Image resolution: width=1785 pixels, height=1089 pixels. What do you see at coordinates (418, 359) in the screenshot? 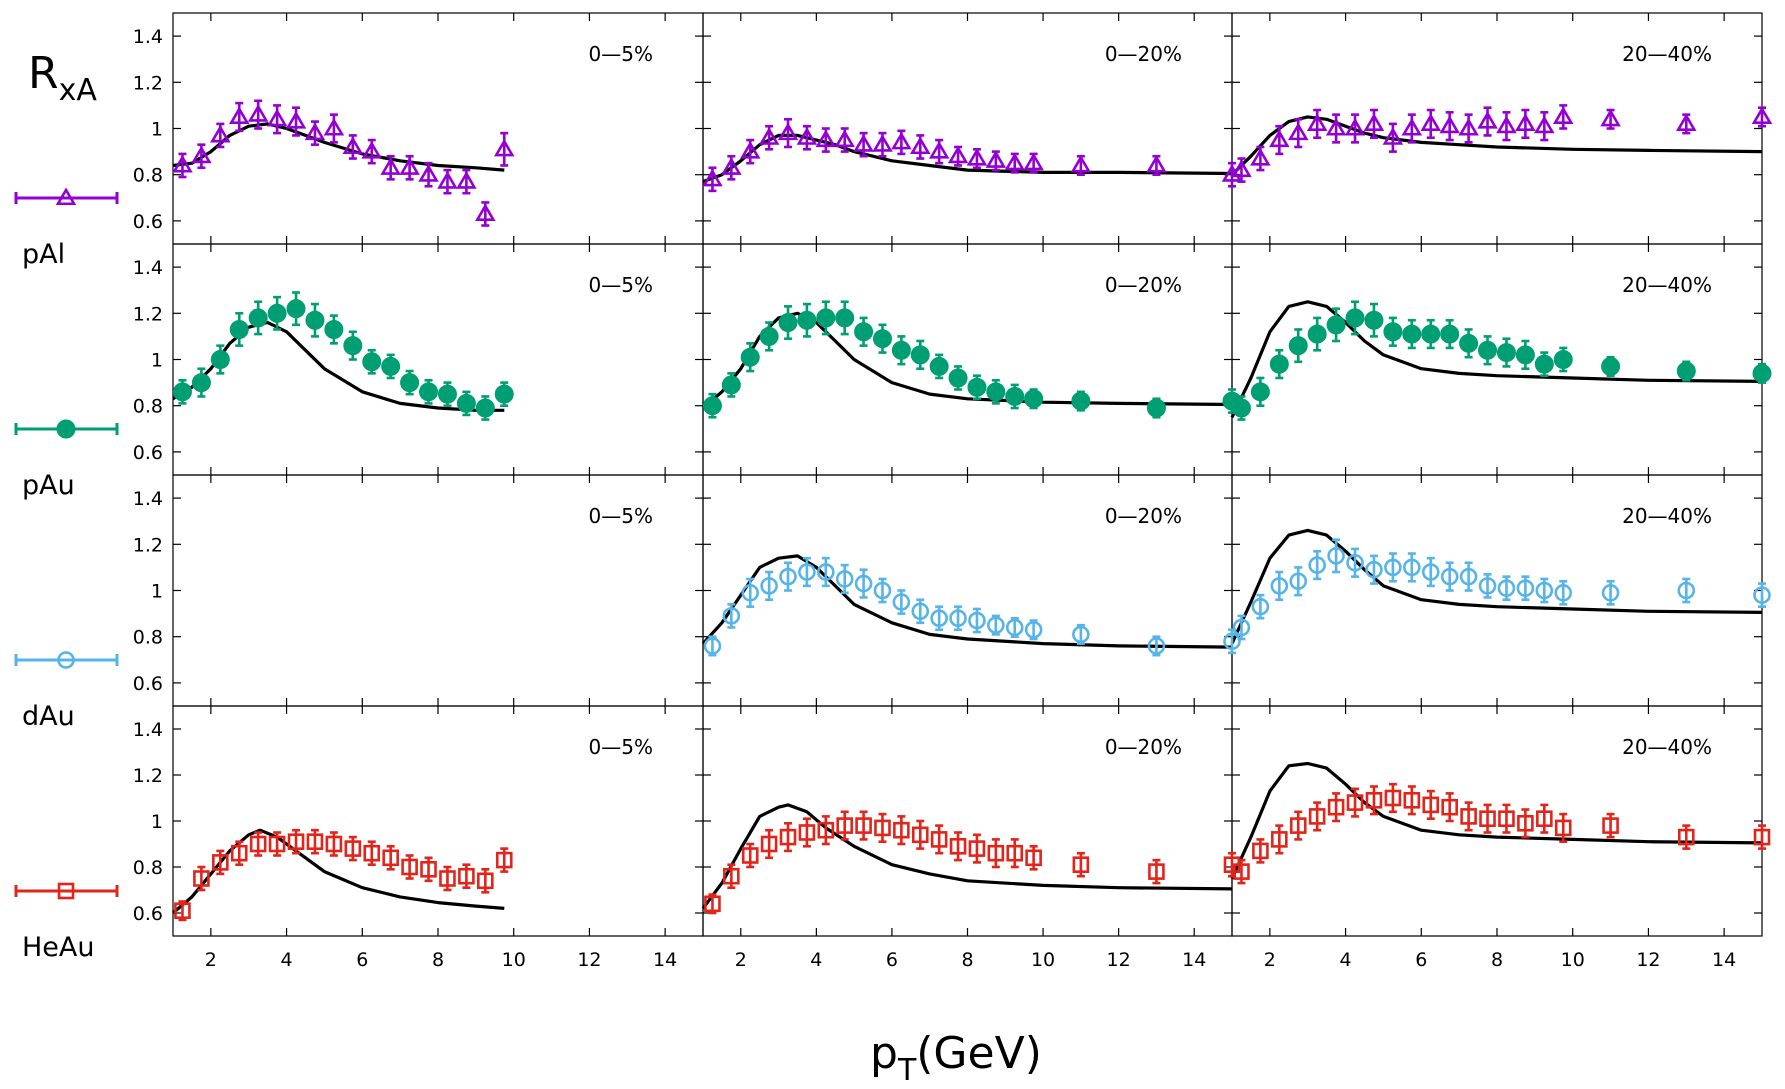
I see `panel-pAu-0: 0.6 0.8 1 1.2 1.4 0—5%` at bounding box center [418, 359].